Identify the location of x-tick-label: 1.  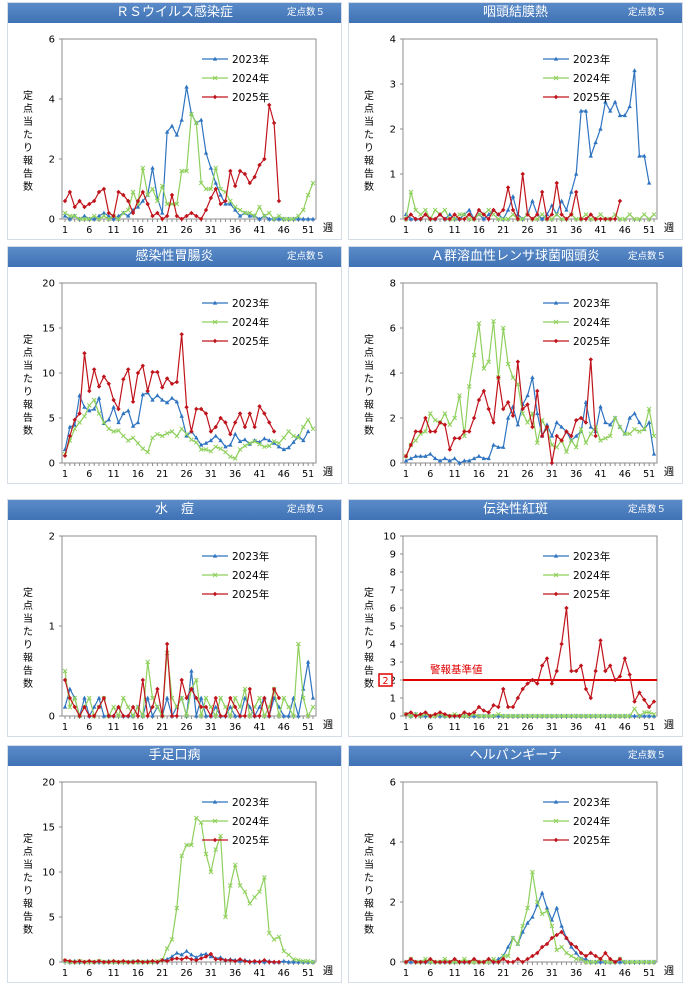
(65, 474).